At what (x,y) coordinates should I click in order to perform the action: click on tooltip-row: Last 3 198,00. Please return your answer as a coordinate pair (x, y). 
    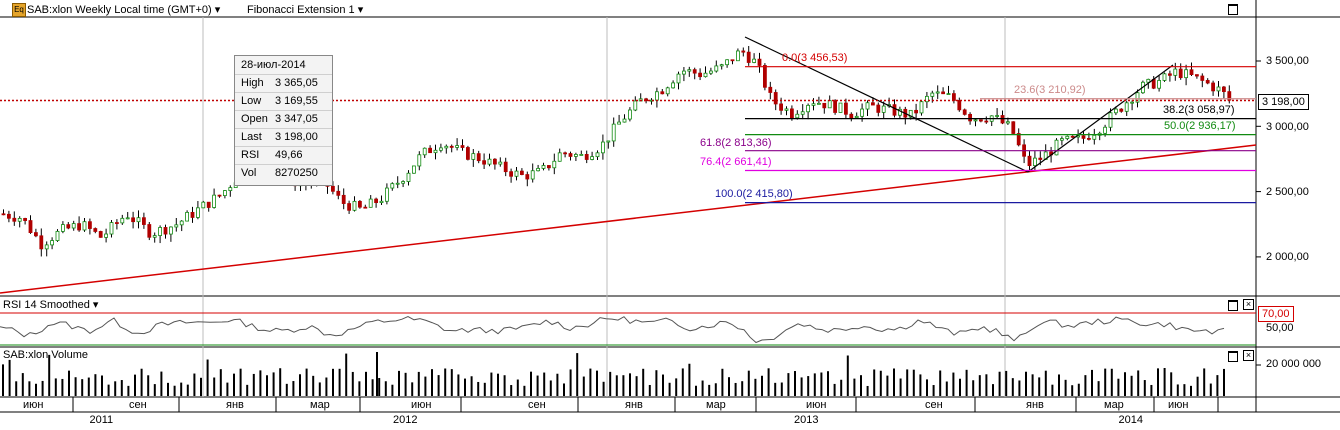
    Looking at the image, I should click on (279, 137).